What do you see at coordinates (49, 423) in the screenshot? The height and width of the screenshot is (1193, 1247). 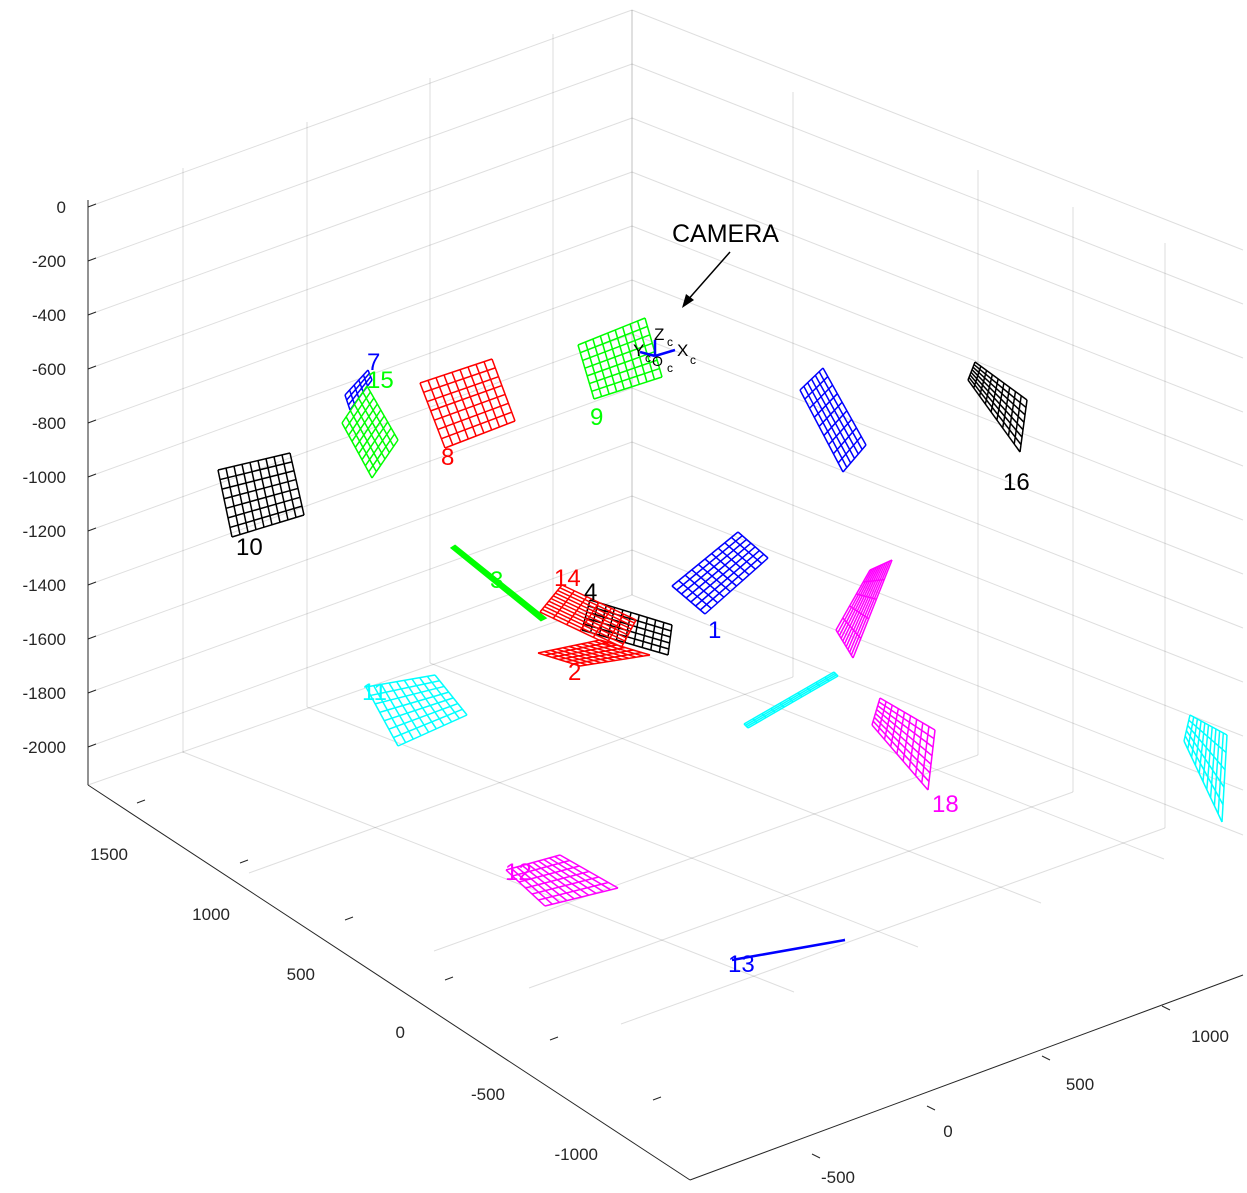 I see `z-tick-label: -800` at bounding box center [49, 423].